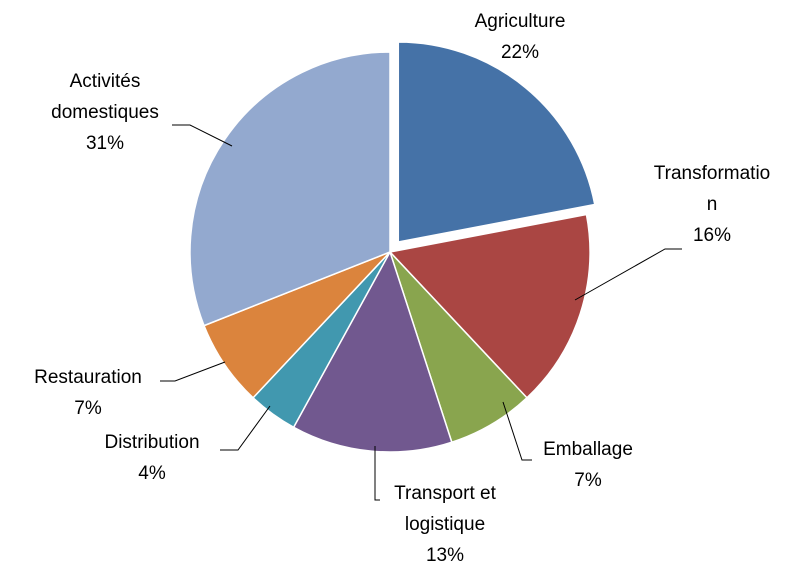 Image resolution: width=803 pixels, height=571 pixels. What do you see at coordinates (445, 509) in the screenshot?
I see `category-label: Transport et logistique` at bounding box center [445, 509].